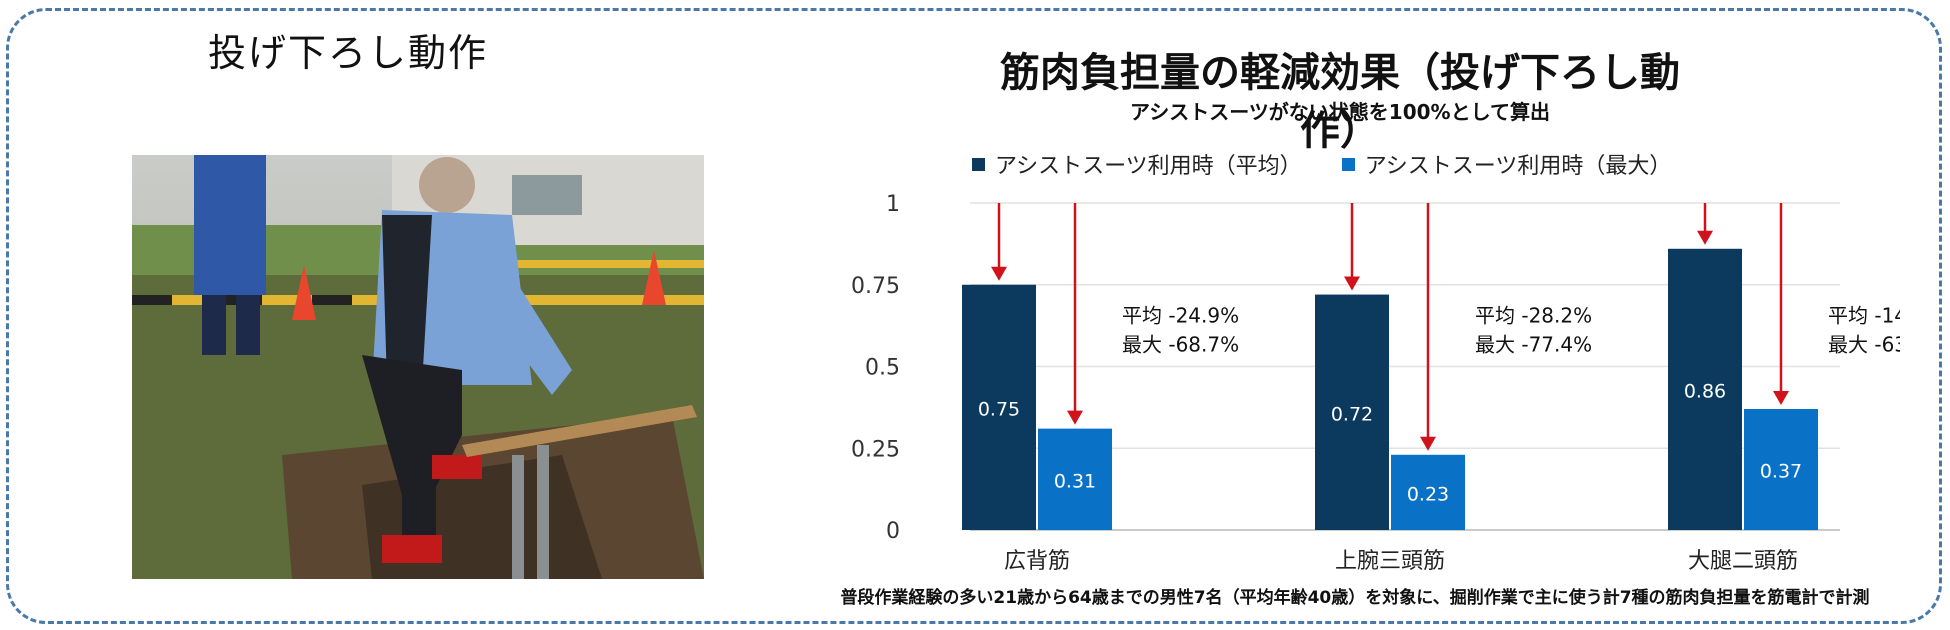  I want to click on category-label: 大腿二頭筋, so click(1743, 561).